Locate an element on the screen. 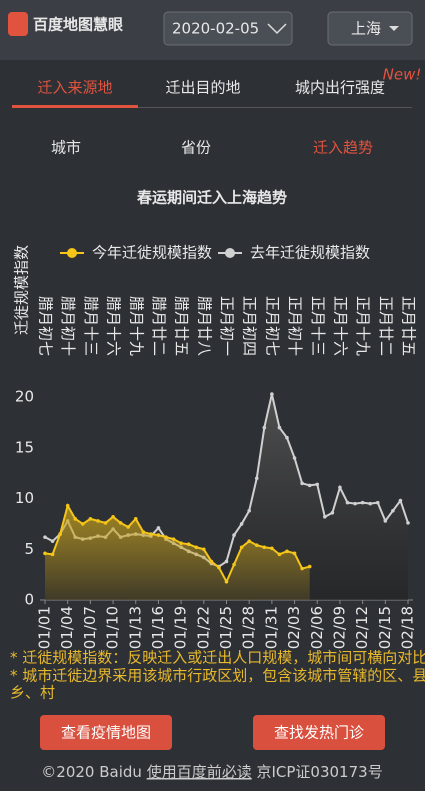 The width and height of the screenshot is (425, 791). button-label: 查看疫情地图 is located at coordinates (106, 733).